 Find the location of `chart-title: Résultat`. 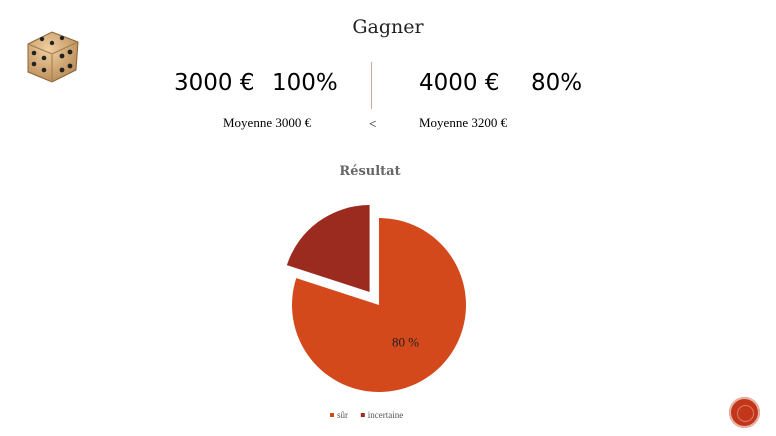

chart-title: Résultat is located at coordinates (369, 171).